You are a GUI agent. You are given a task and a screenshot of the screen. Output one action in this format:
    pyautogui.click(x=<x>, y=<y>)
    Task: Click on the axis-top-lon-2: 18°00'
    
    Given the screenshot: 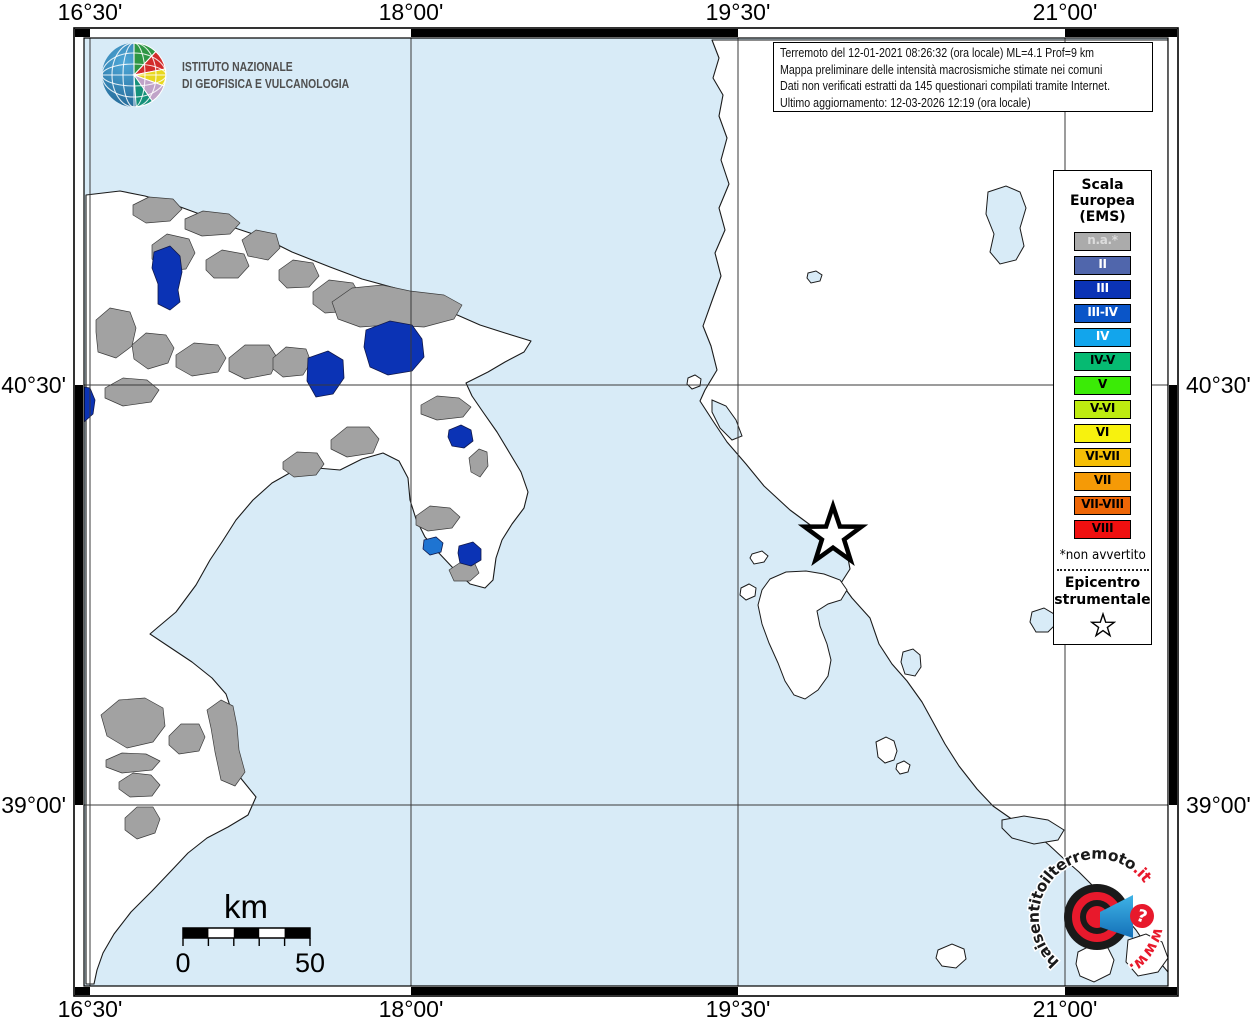 What is the action you would take?
    pyautogui.click(x=411, y=12)
    